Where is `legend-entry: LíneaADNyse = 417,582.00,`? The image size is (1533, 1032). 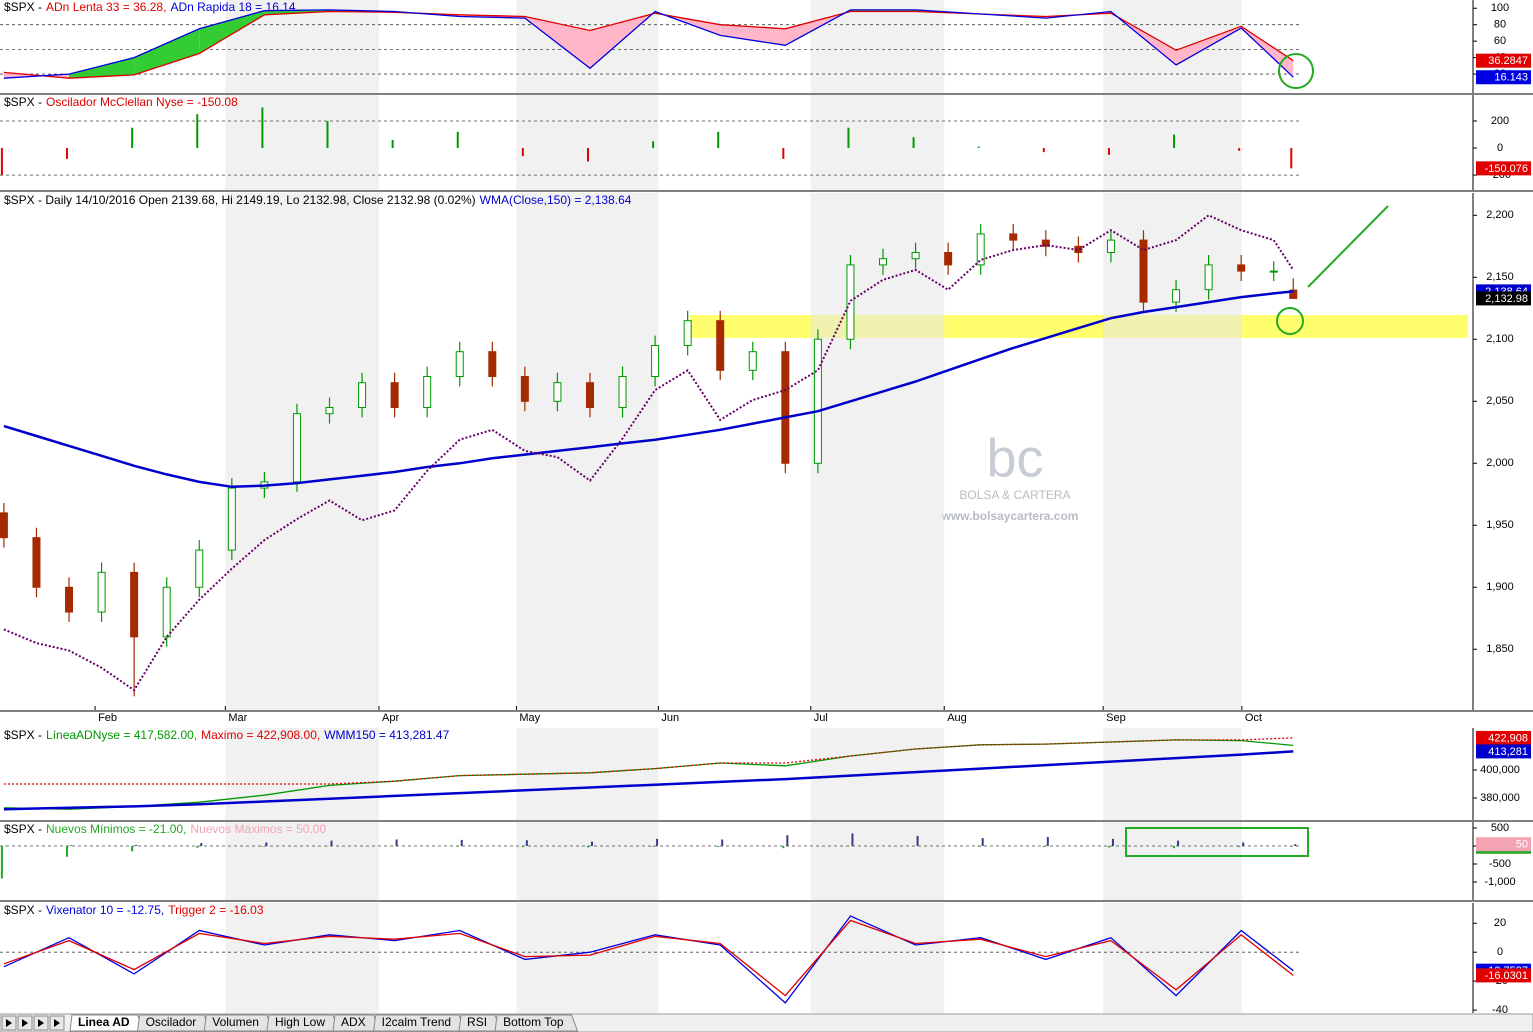
legend-entry: LíneaADNyse = 417,582.00, is located at coordinates (121, 735).